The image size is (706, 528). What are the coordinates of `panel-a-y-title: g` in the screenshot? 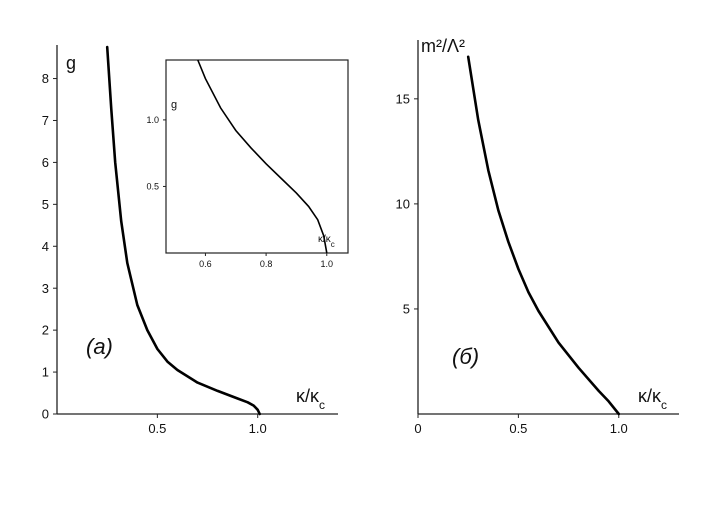 It's located at (71, 63).